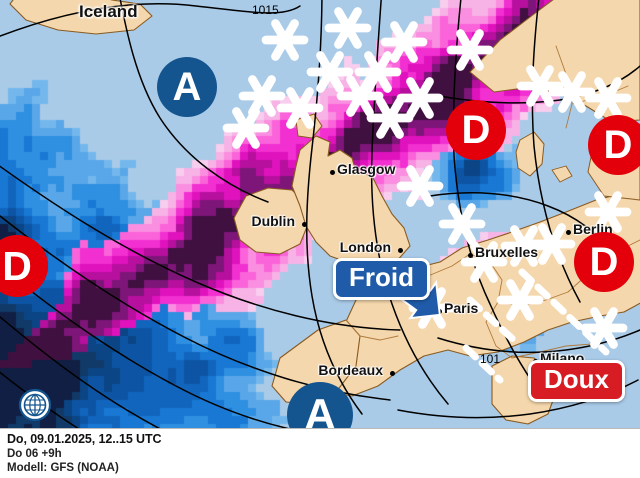 This screenshot has width=640, height=478. I want to click on landmass-danish-isles, so click(562, 174).